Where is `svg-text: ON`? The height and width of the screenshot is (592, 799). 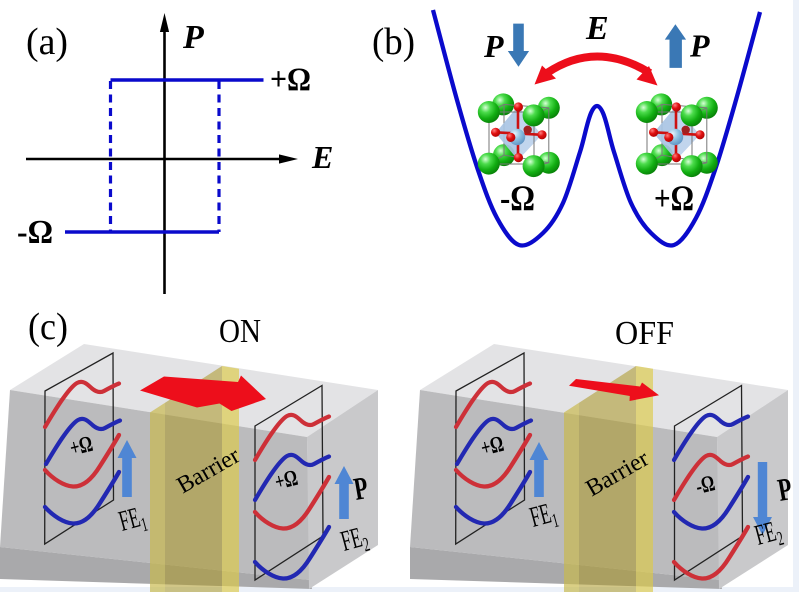 svg-text: ON is located at coordinates (240, 331).